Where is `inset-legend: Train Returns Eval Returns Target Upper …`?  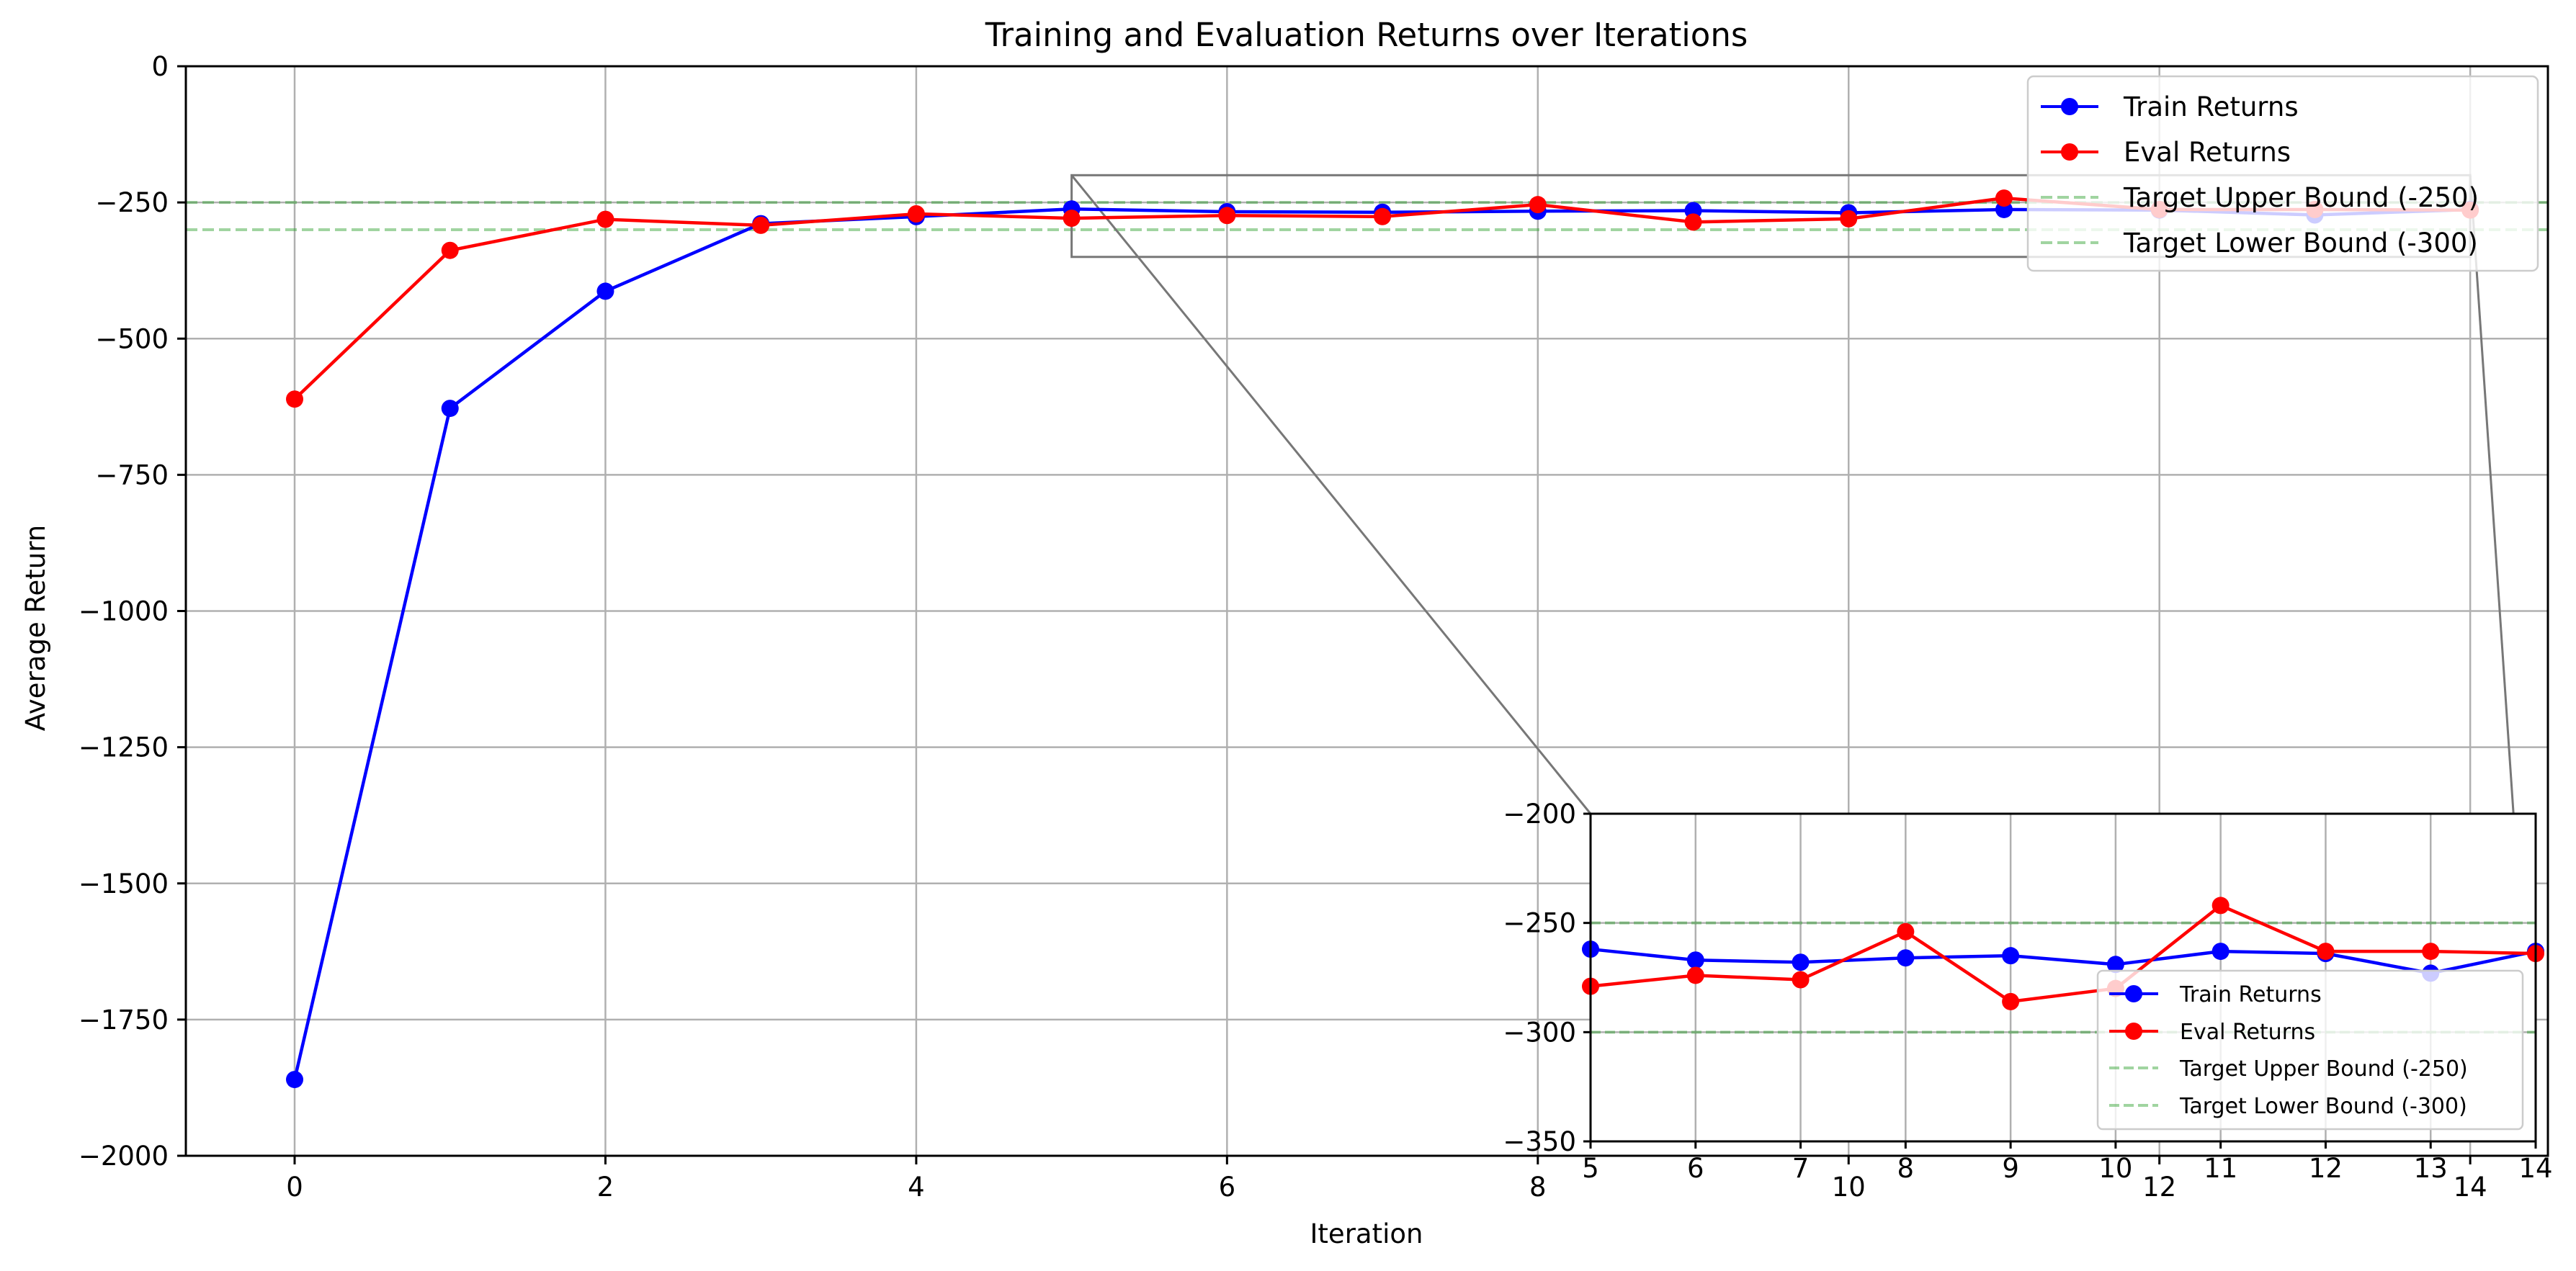
inset-legend: Train Returns Eval Returns Target Upper … is located at coordinates (2310, 1050).